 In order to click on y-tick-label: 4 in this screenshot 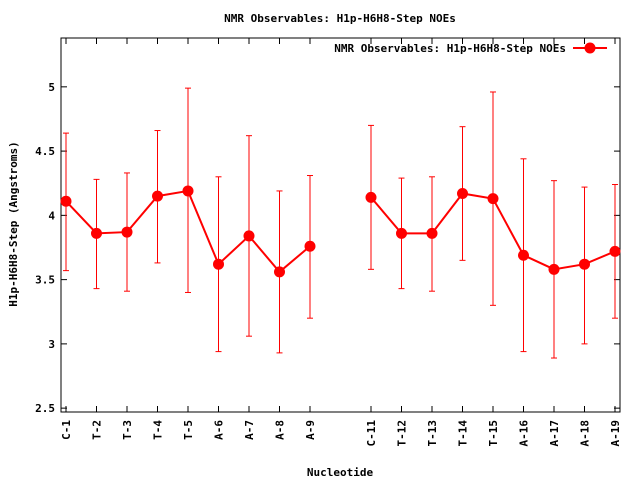, I will do `click(51, 215)`.